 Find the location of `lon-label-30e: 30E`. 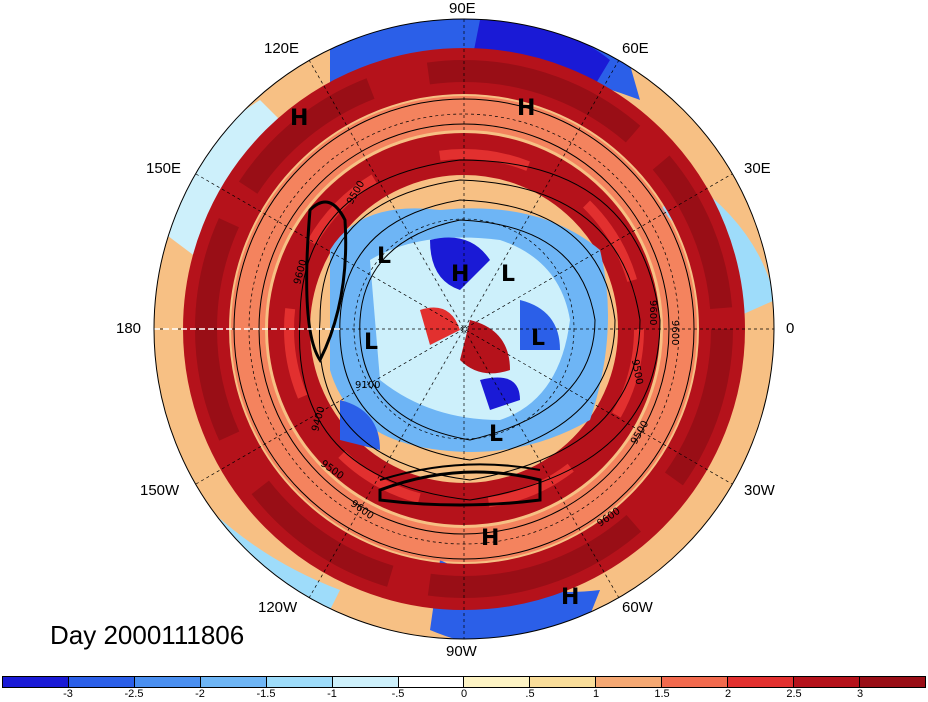

lon-label-30e: 30E is located at coordinates (757, 168).